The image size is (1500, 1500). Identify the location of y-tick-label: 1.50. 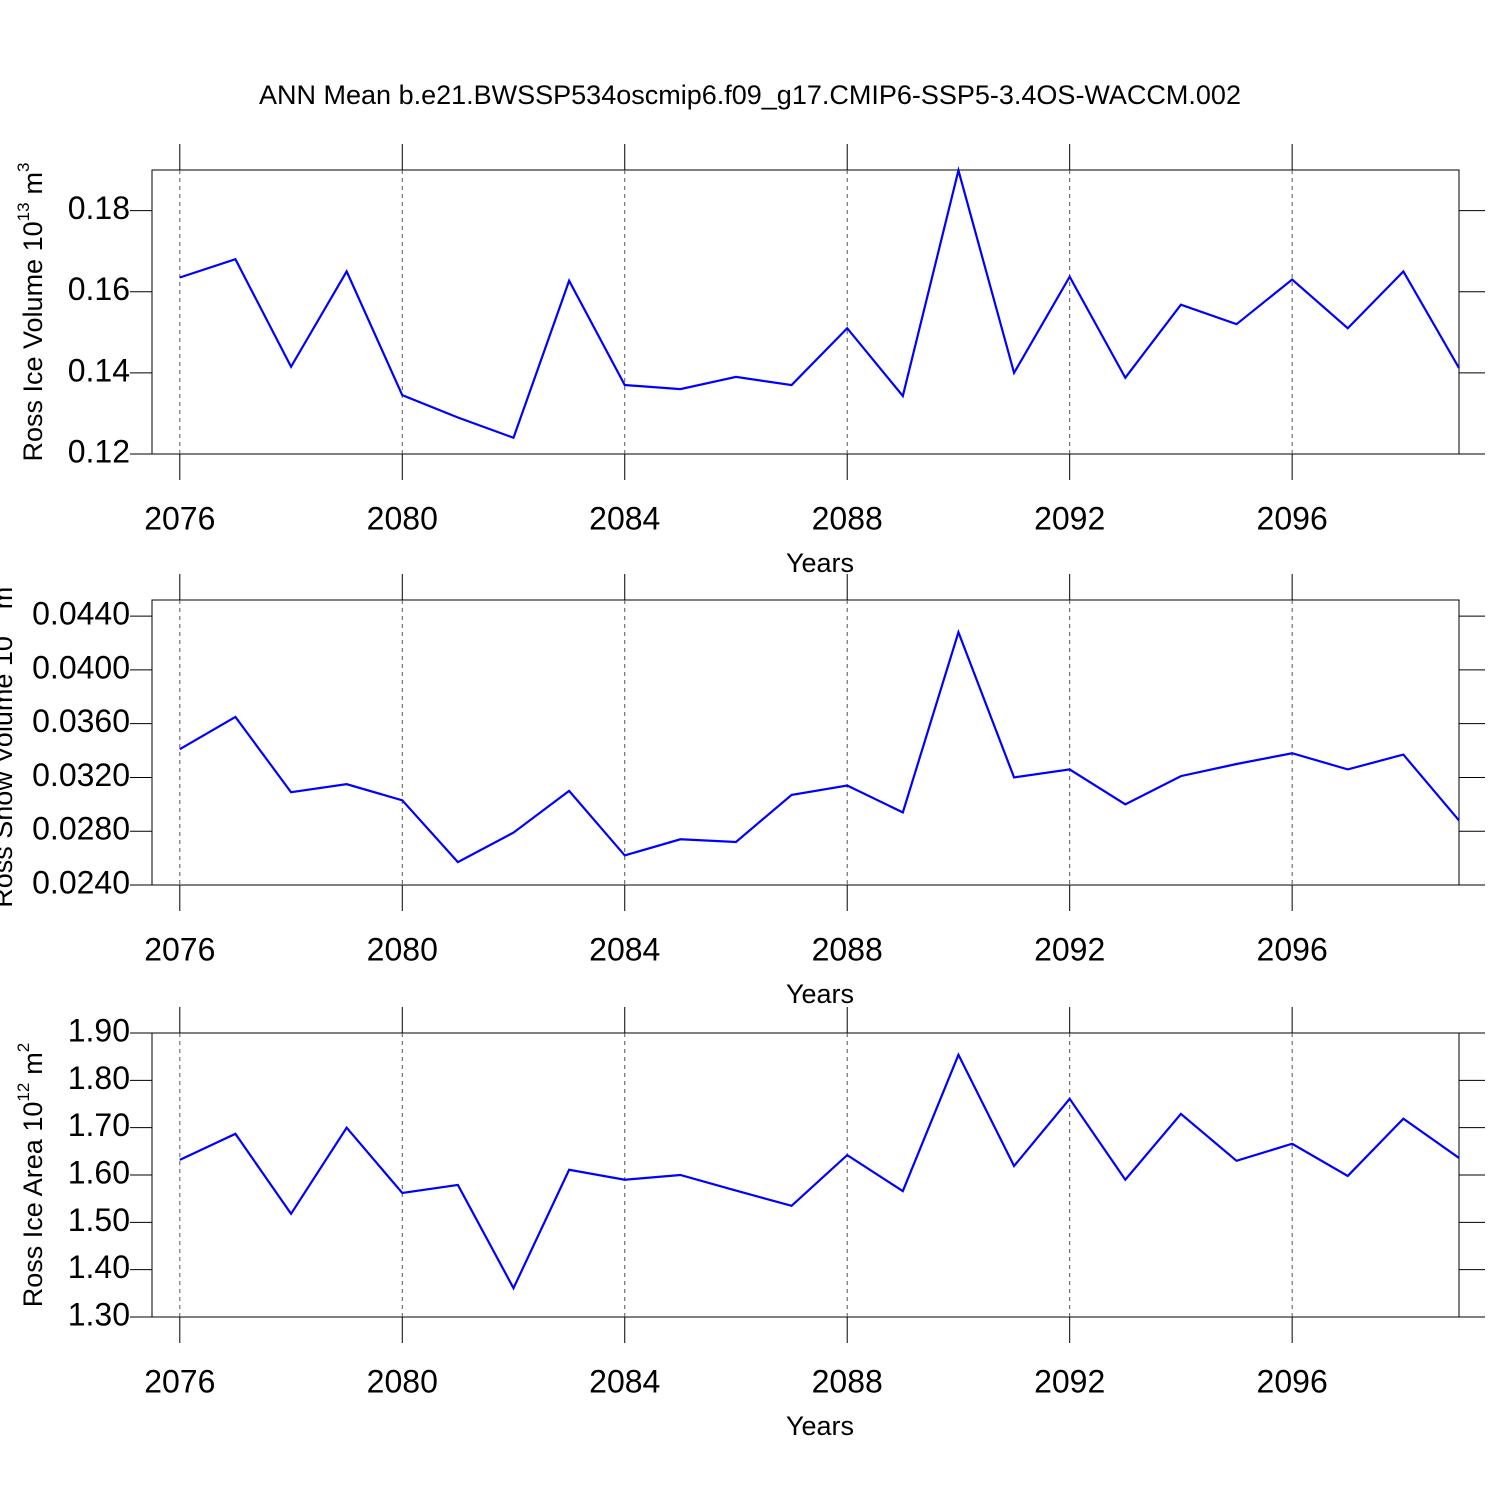
(99, 1220).